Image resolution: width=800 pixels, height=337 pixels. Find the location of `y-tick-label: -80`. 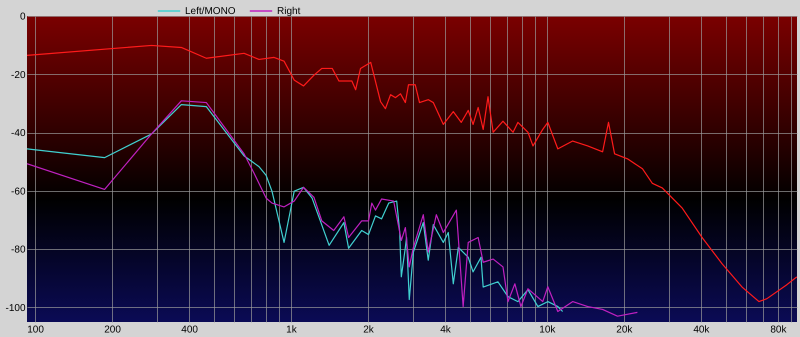

y-tick-label: -80 is located at coordinates (18, 250).